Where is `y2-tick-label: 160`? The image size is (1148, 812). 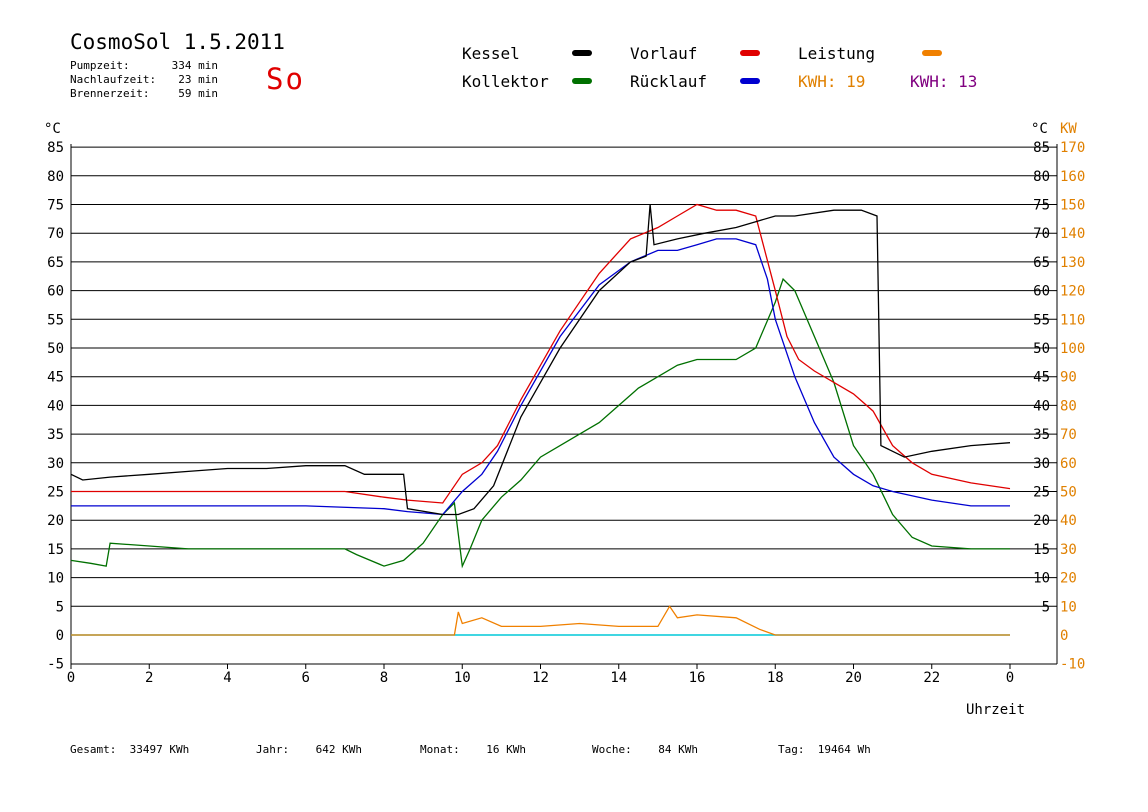 y2-tick-label: 160 is located at coordinates (1072, 177).